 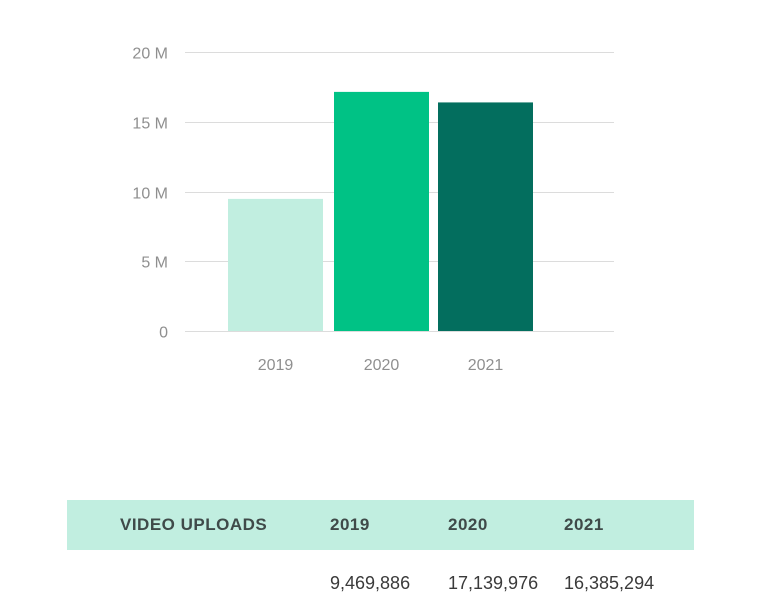 I want to click on bar-2019, so click(x=275, y=264).